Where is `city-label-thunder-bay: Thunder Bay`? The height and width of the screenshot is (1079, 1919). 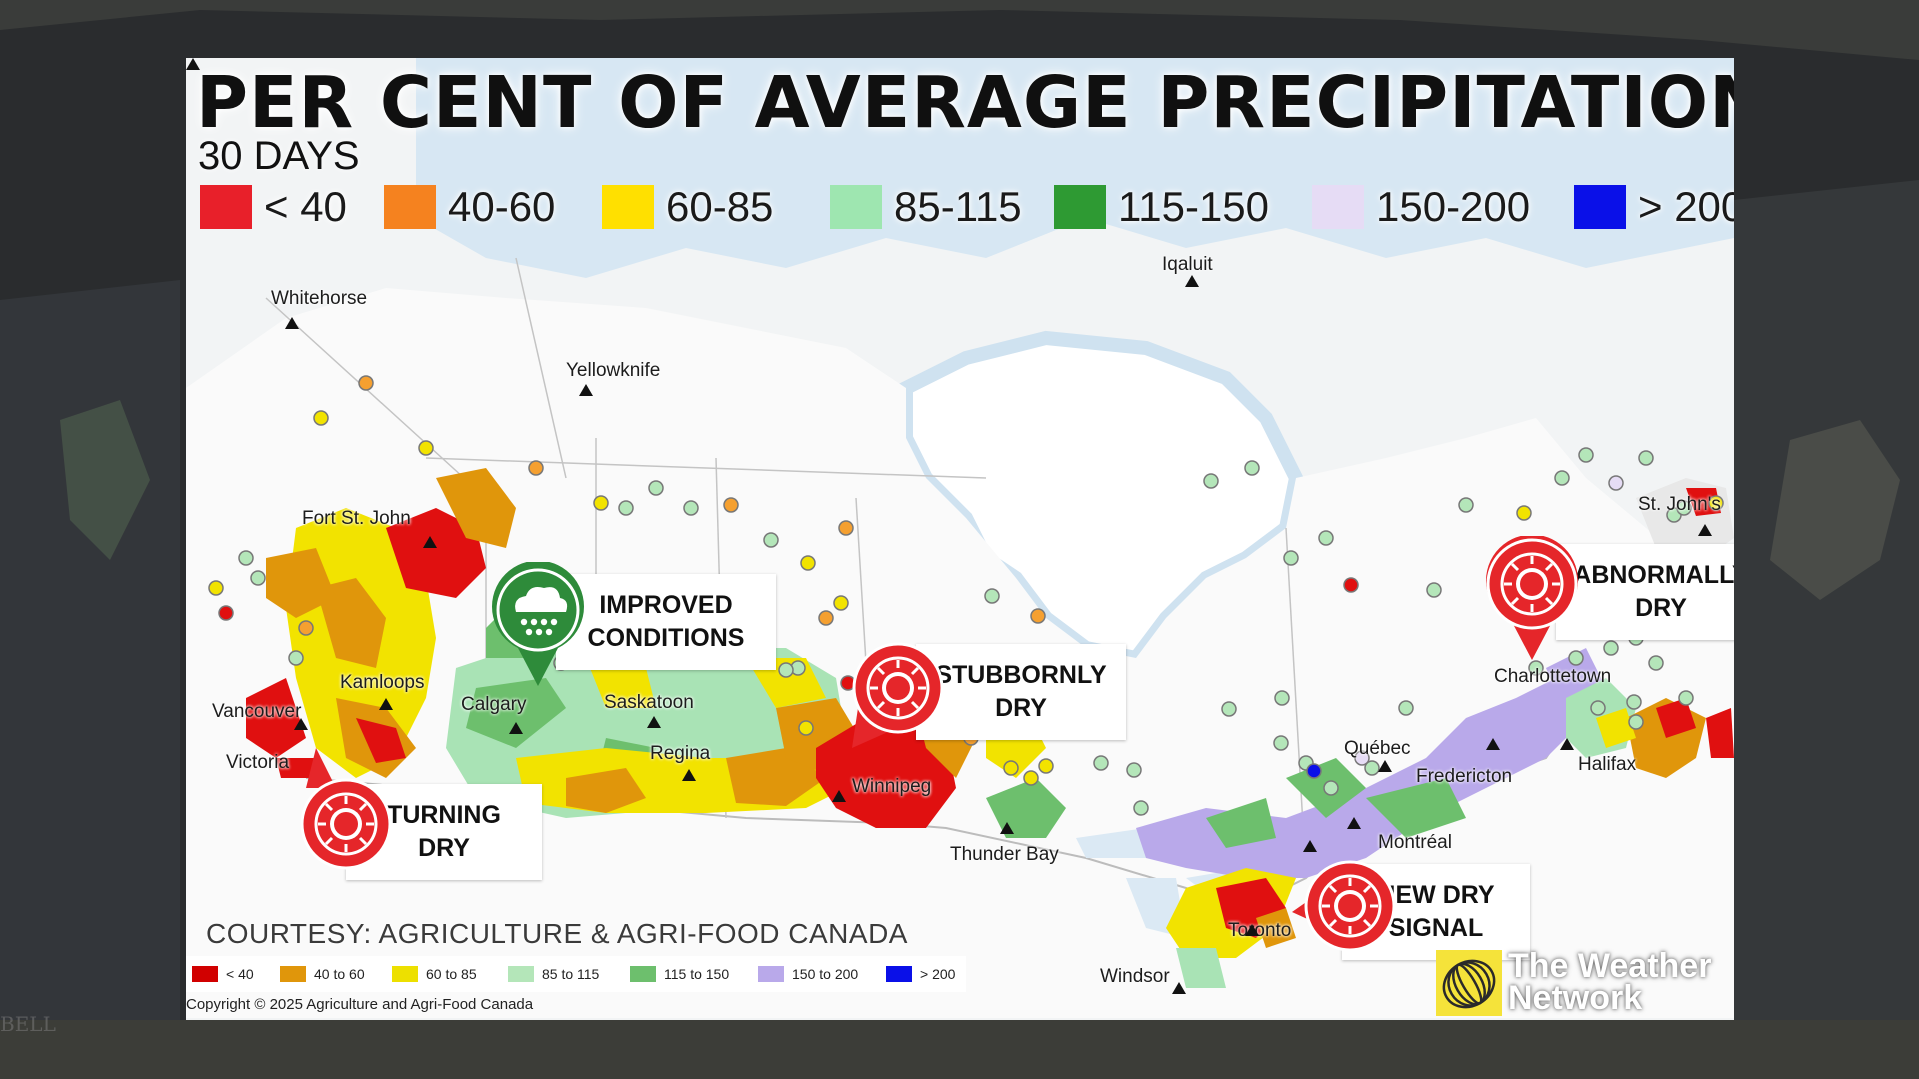
city-label-thunder-bay: Thunder Bay is located at coordinates (1004, 854).